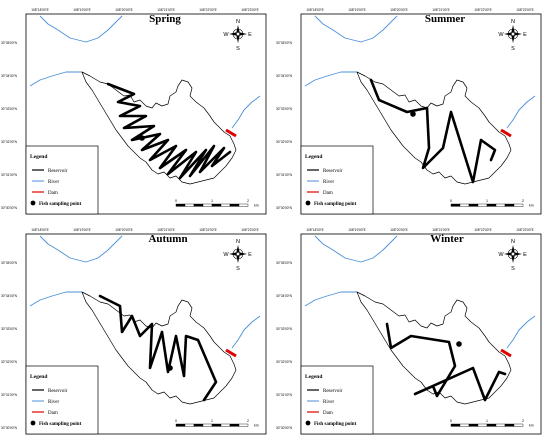 This screenshot has width=550, height=439. I want to click on compass-west-label: W, so click(226, 35).